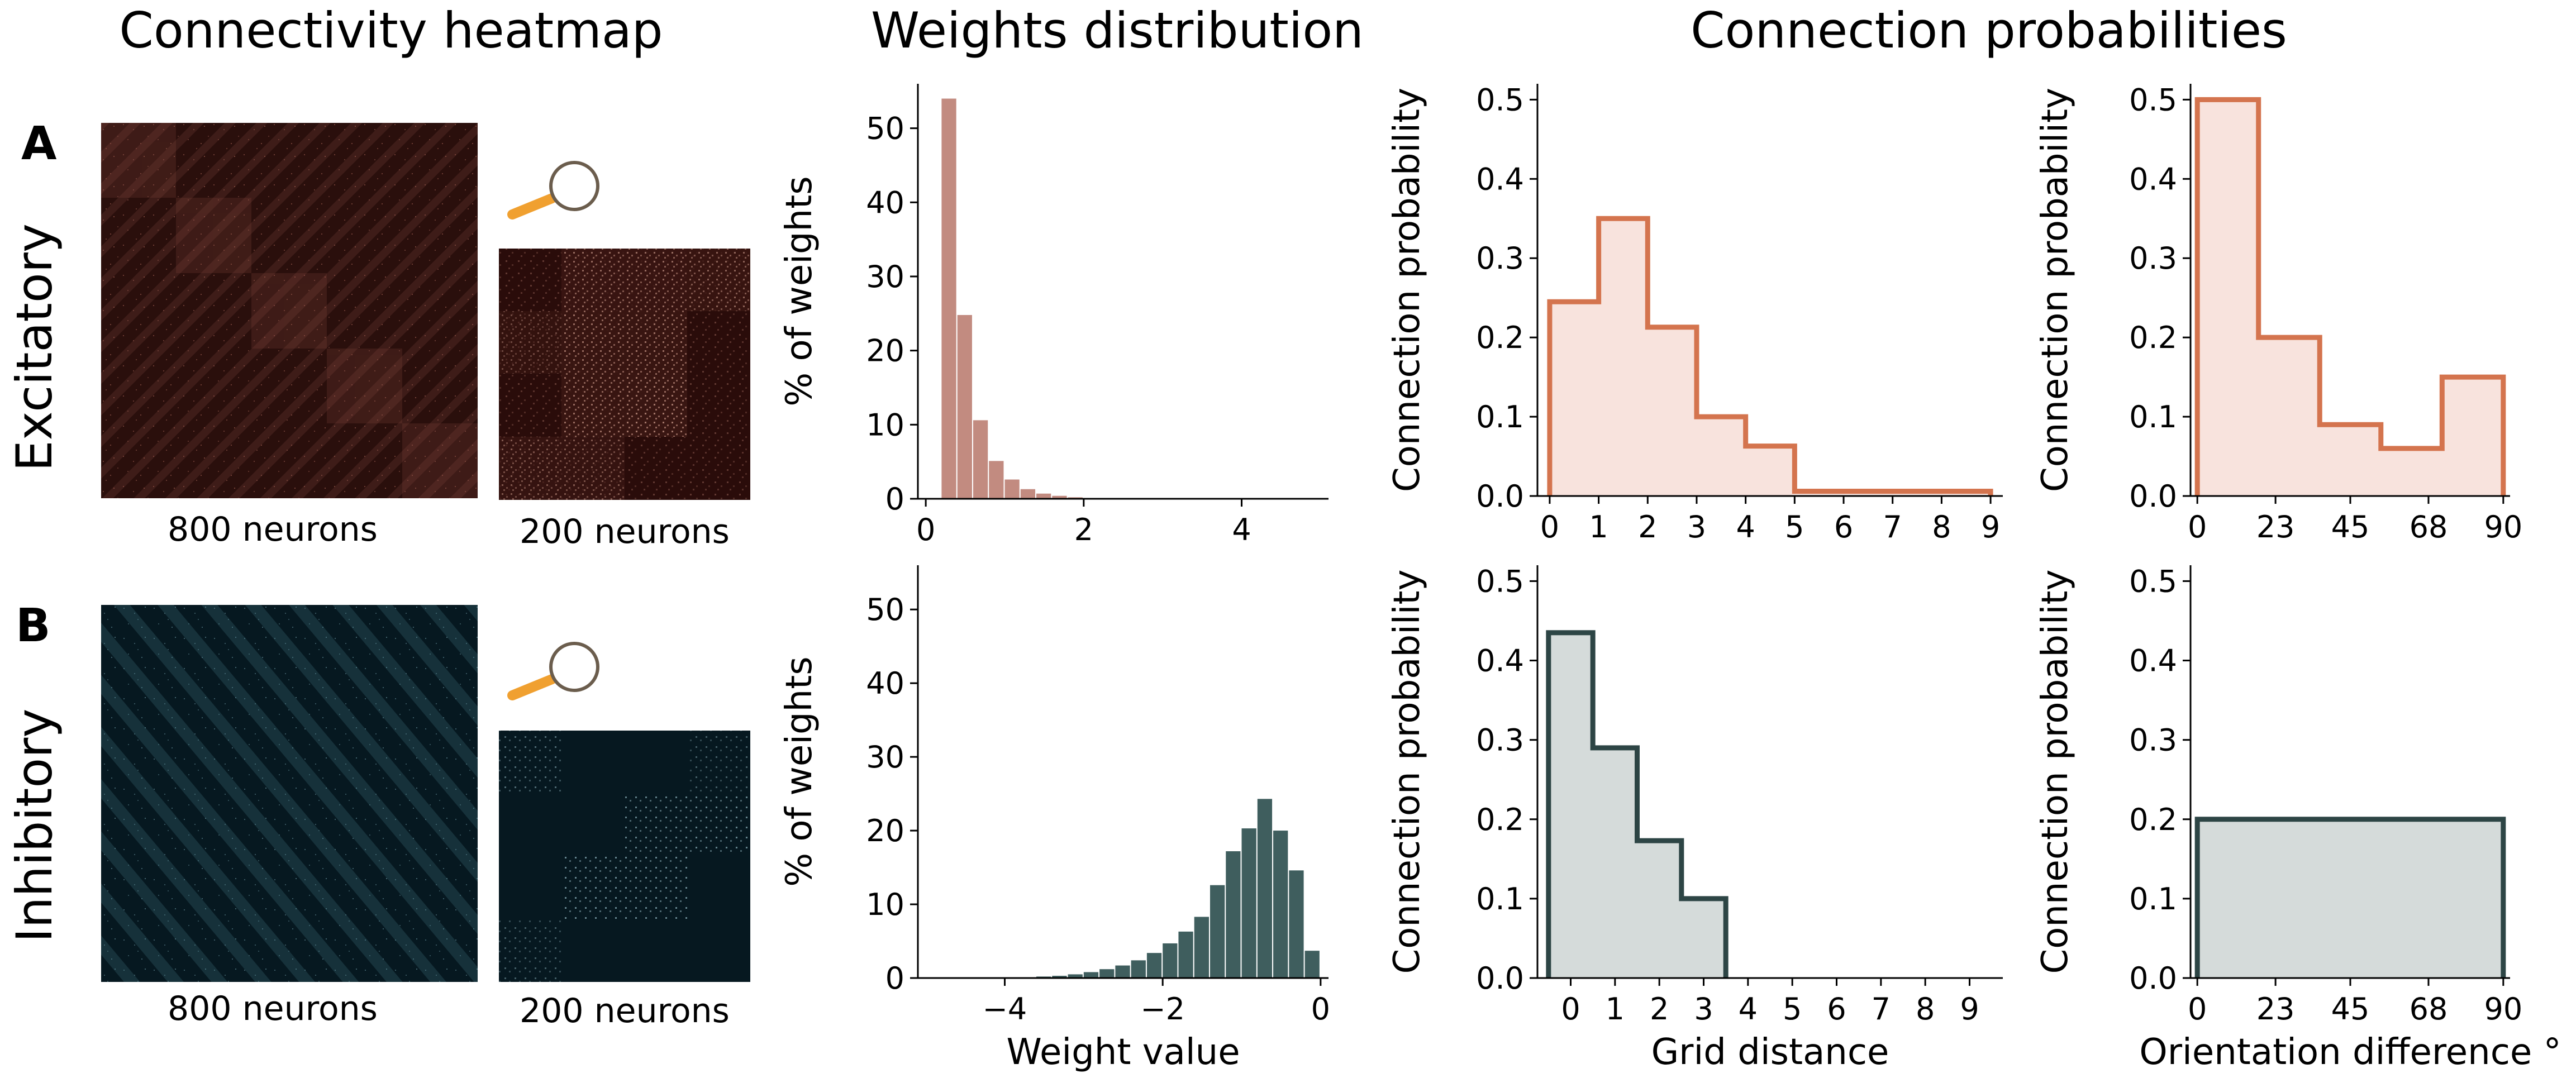 The width and height of the screenshot is (2576, 1078). I want to click on caption-excitatory-full: 800 neurons, so click(273, 529).